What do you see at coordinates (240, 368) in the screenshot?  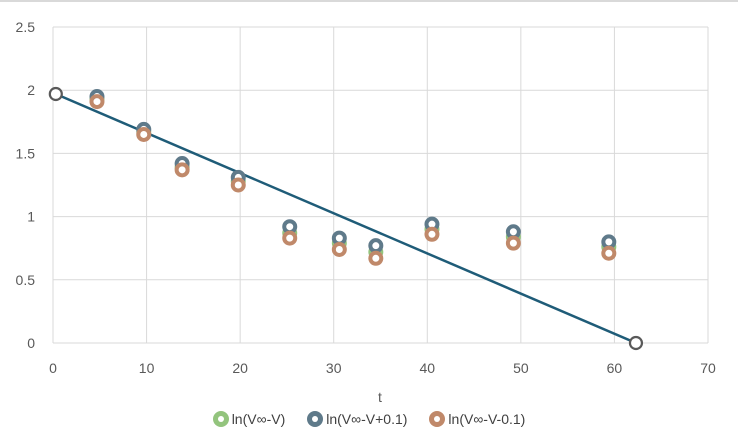 I see `x-tick-label: 20` at bounding box center [240, 368].